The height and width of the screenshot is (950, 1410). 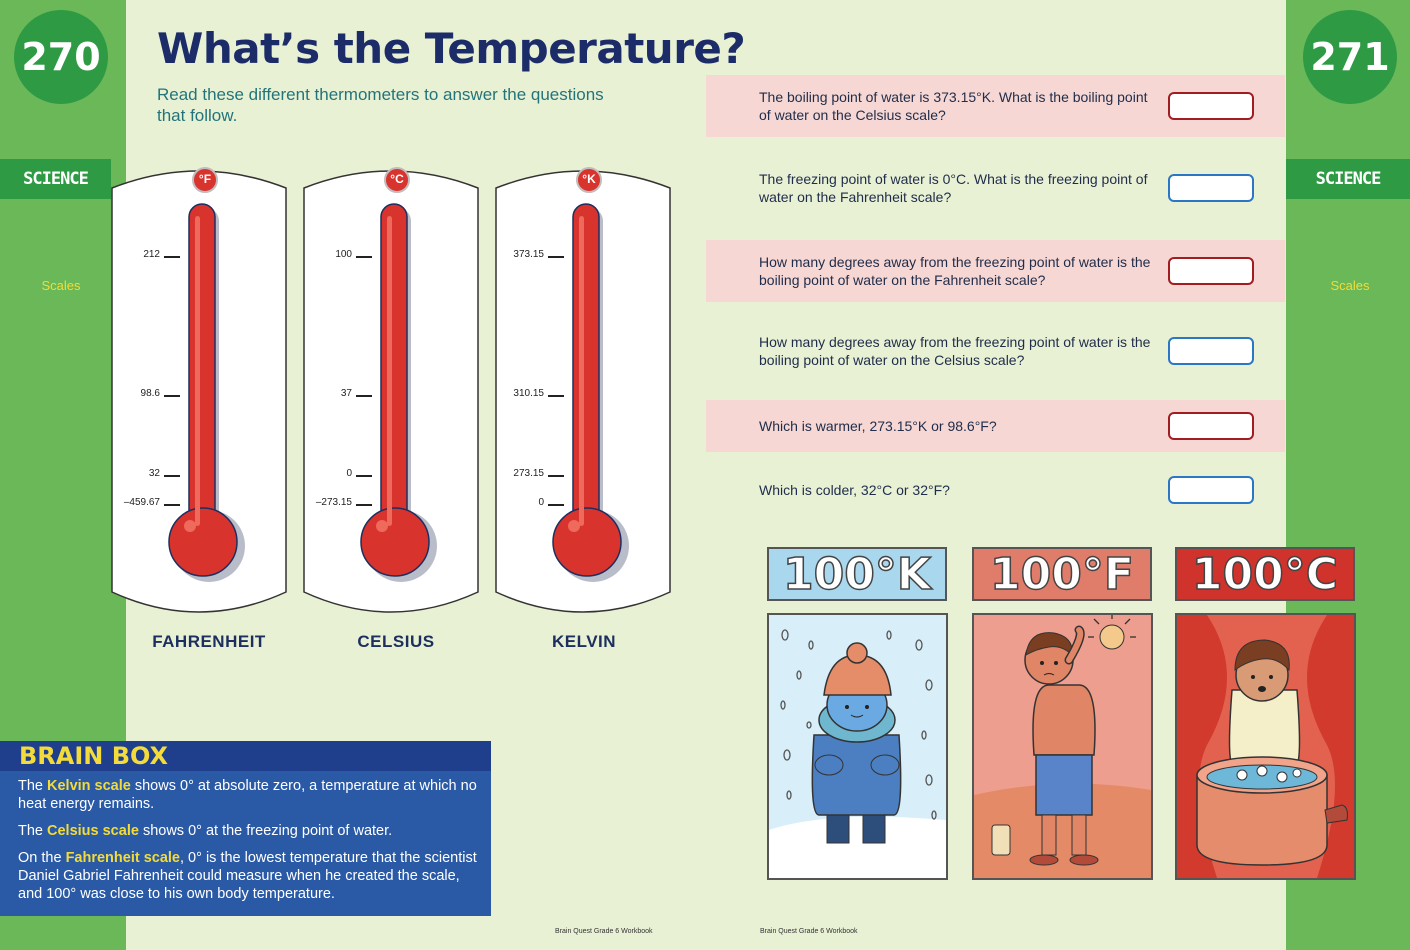 I want to click on tick-label: –273.15, so click(x=333, y=502).